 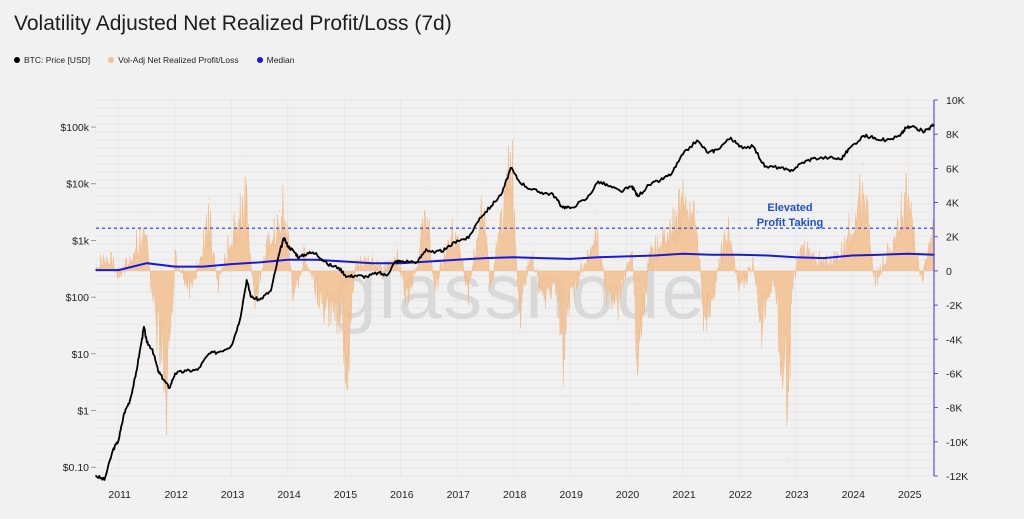 What do you see at coordinates (954, 374) in the screenshot?
I see `right-axis-tick-label: -6K` at bounding box center [954, 374].